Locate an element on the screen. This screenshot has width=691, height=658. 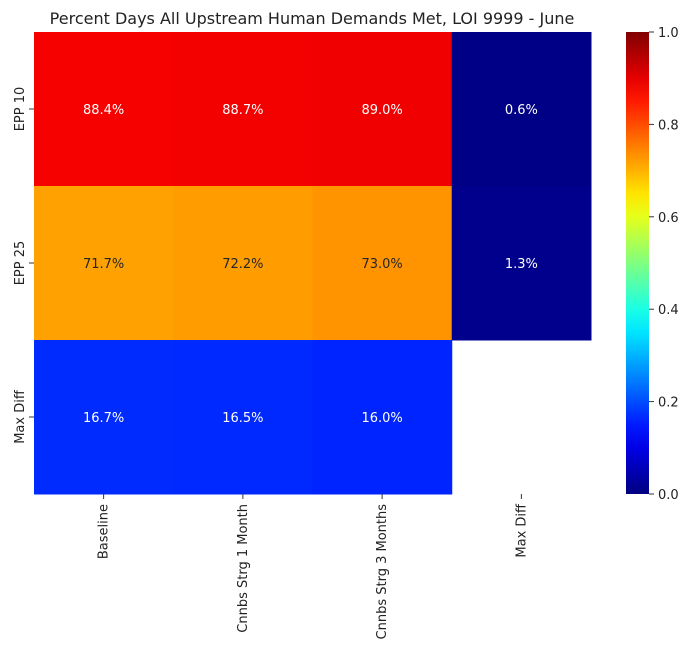
cell-annotation: 1.3% is located at coordinates (521, 264).